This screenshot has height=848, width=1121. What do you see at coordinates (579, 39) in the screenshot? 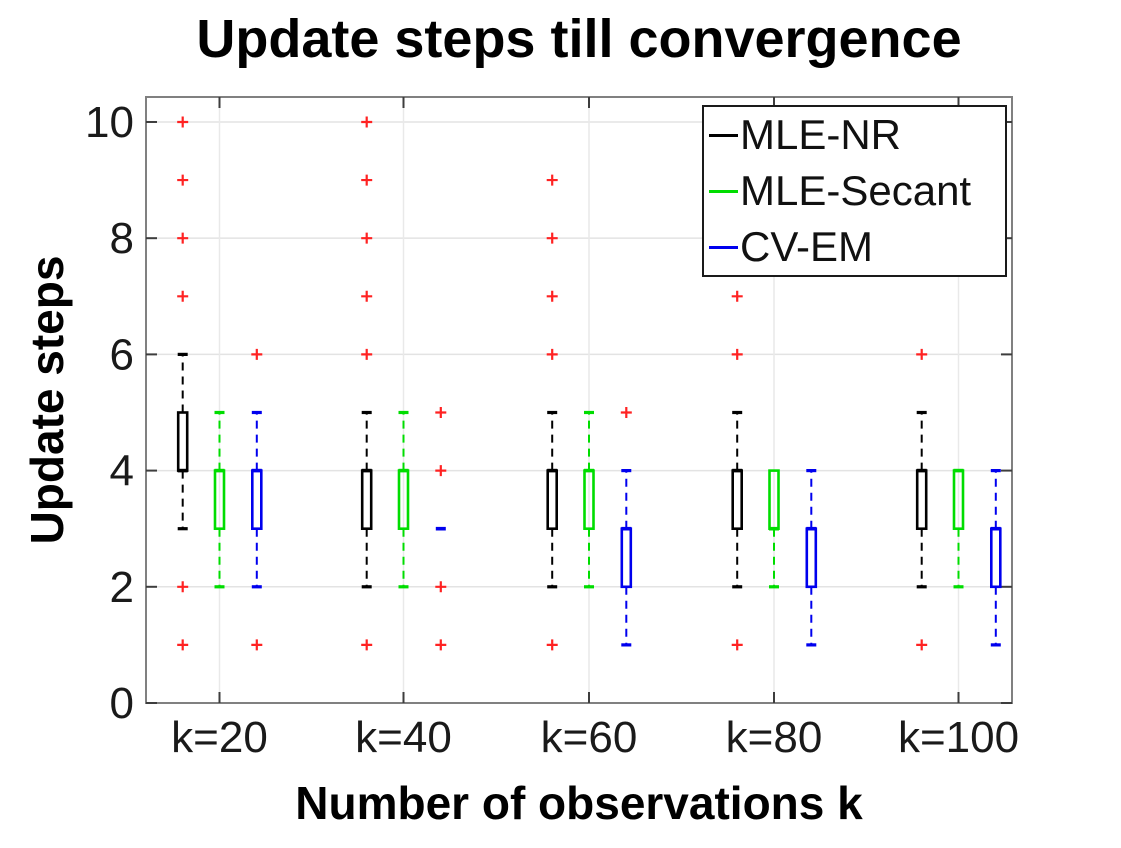
I see `chart-title: Update steps till convergence` at bounding box center [579, 39].